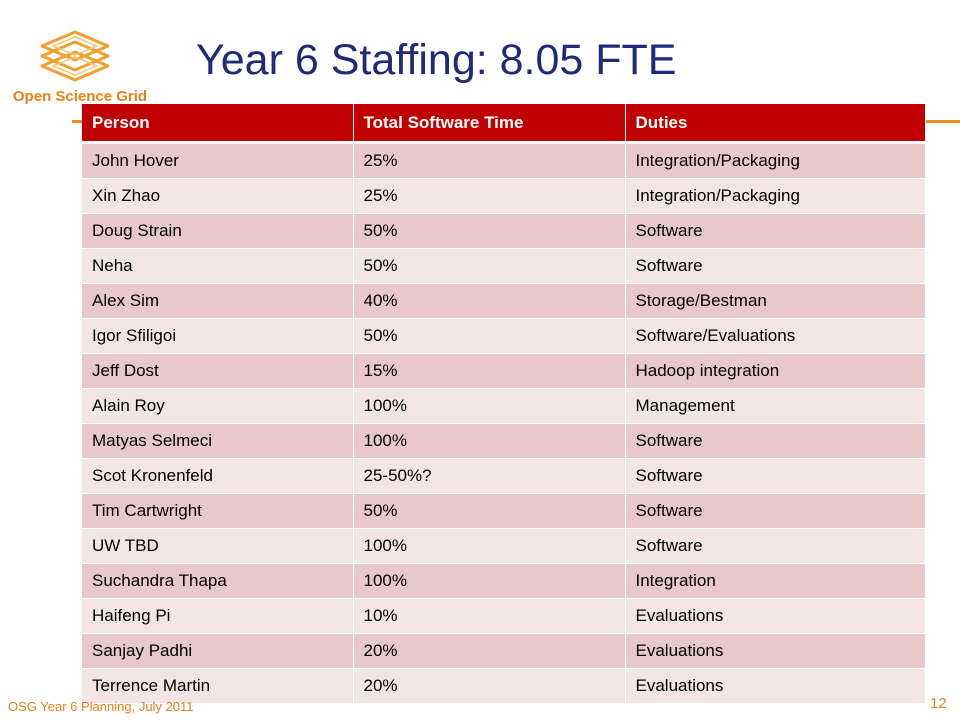 This screenshot has width=960, height=720. What do you see at coordinates (436, 60) in the screenshot?
I see `slide-title: Year 6 Staffing: 8.05 FTE` at bounding box center [436, 60].